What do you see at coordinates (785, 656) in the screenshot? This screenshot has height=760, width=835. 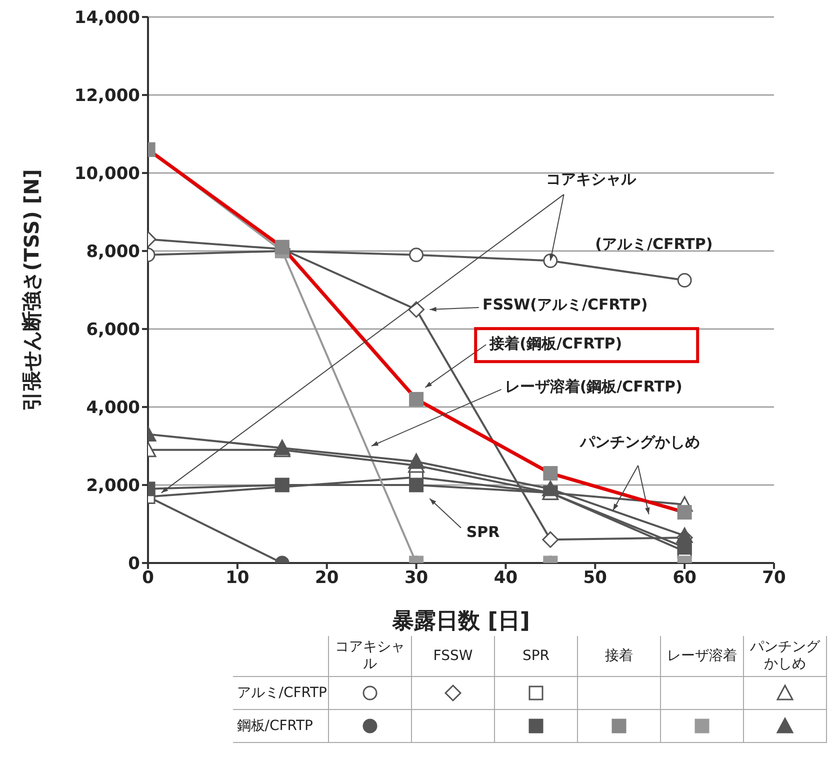 I see `text: パンチングかしめ` at bounding box center [785, 656].